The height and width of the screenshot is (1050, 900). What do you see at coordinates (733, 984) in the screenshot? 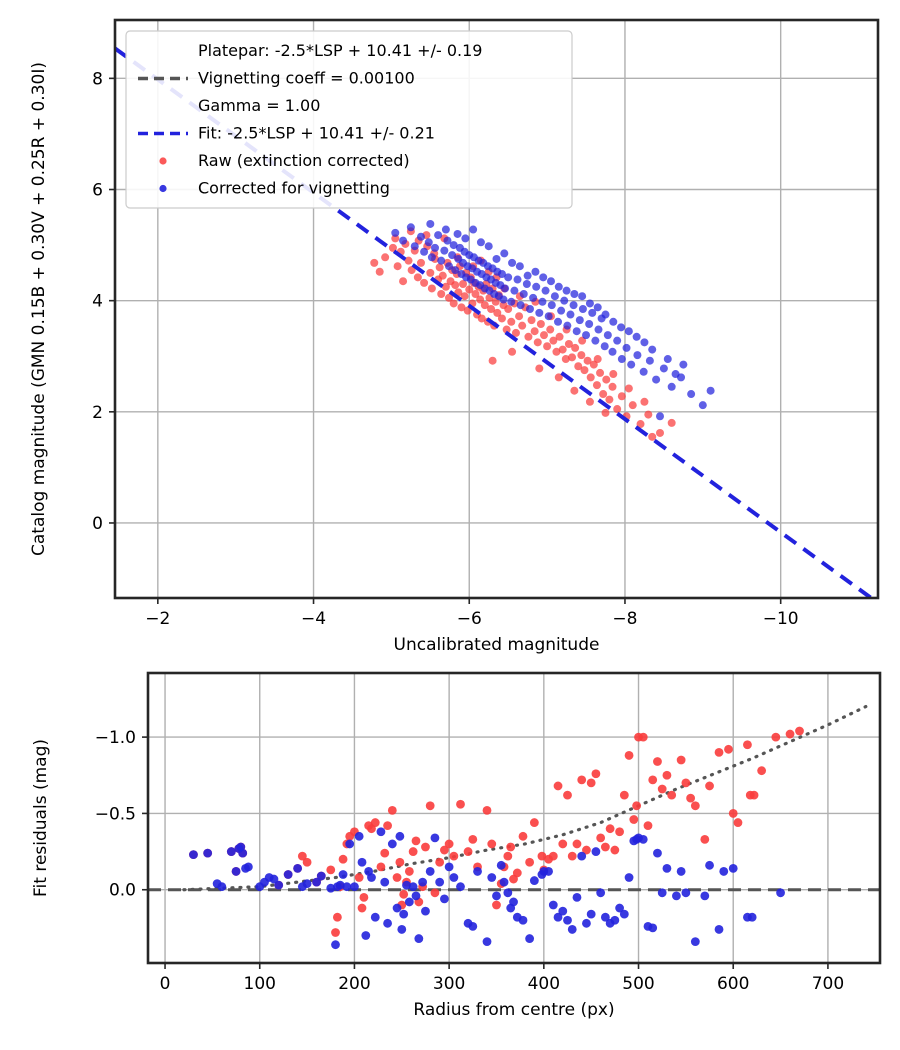
I see `x-tick-label: 600` at bounding box center [733, 984].